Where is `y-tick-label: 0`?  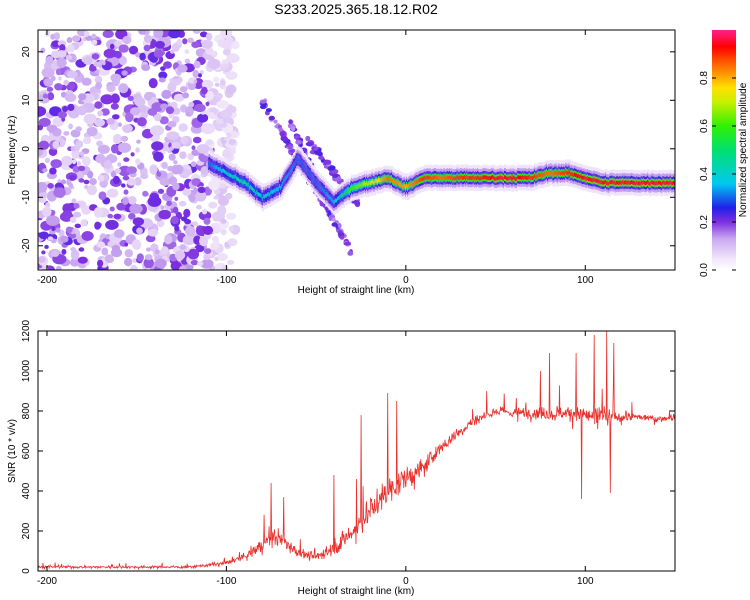 y-tick-label: 0 is located at coordinates (26, 149).